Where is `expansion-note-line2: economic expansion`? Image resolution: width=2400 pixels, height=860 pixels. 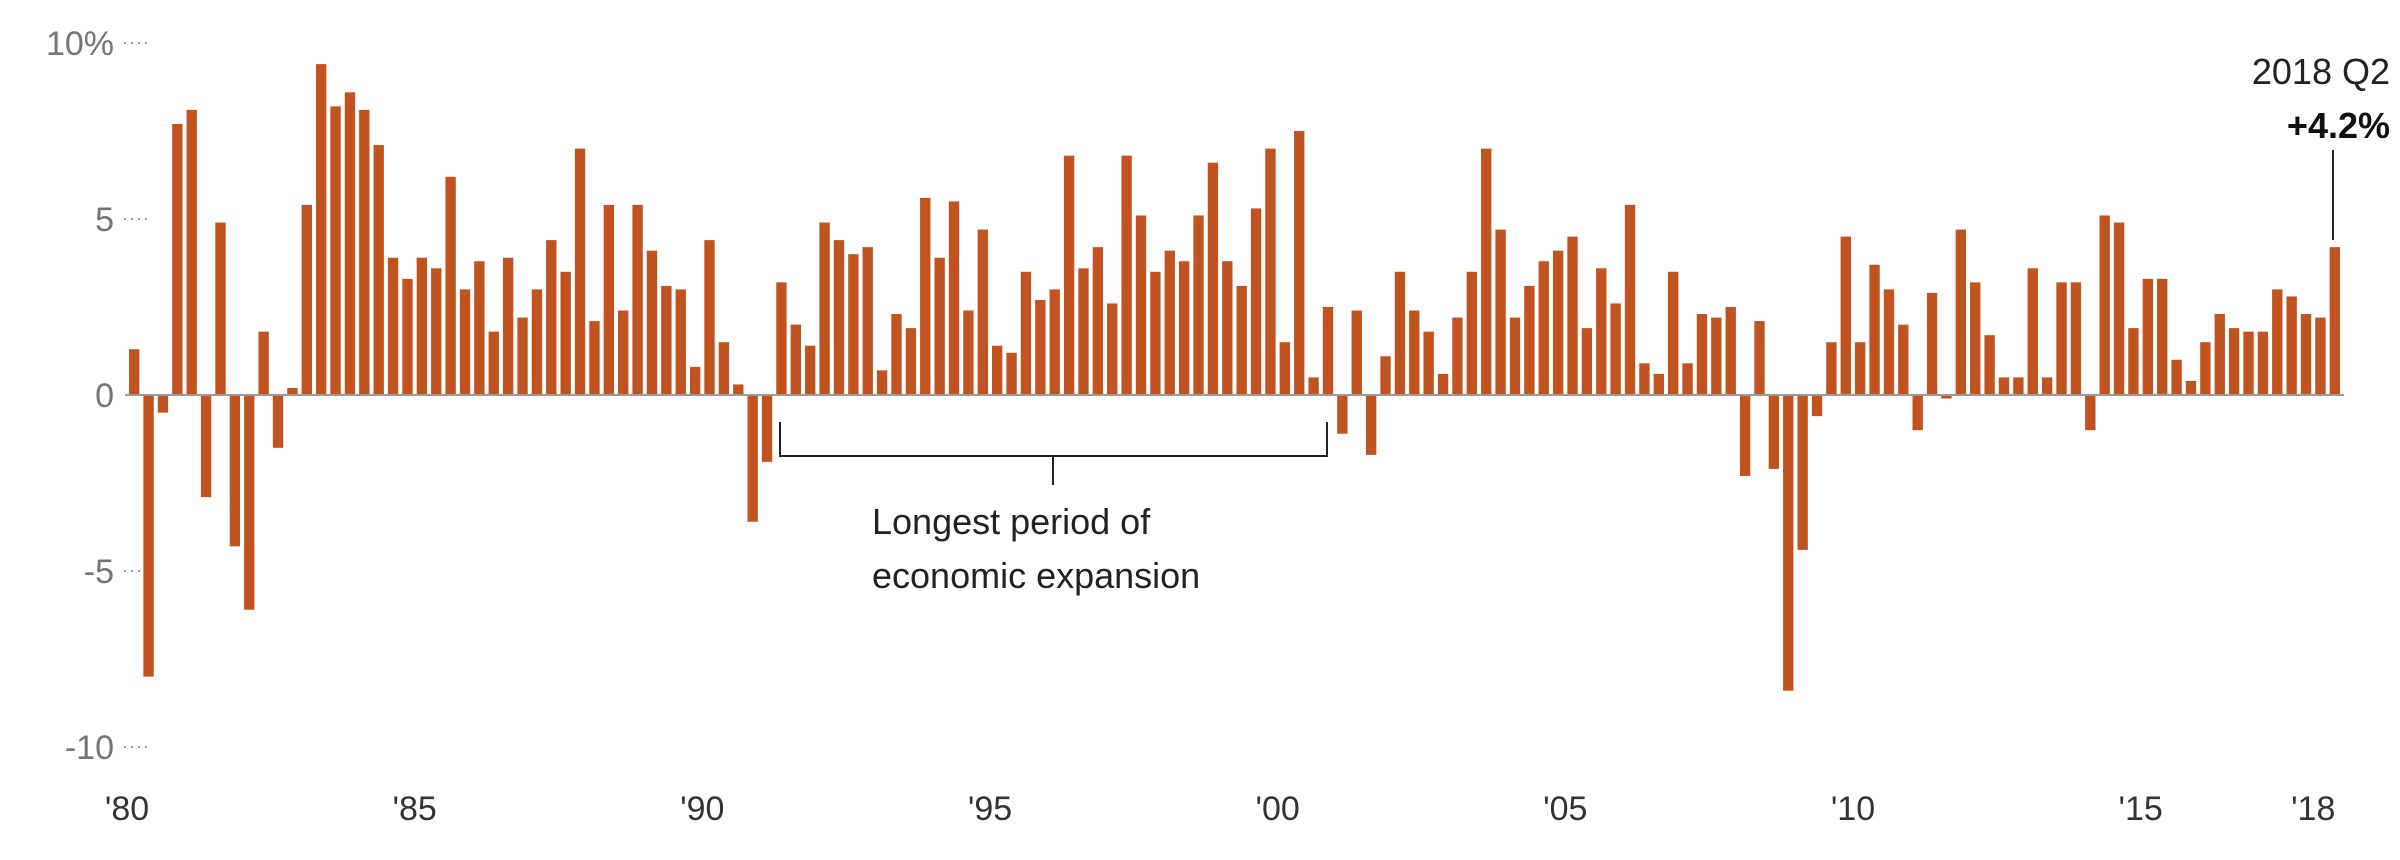
expansion-note-line2: economic expansion is located at coordinates (1036, 575).